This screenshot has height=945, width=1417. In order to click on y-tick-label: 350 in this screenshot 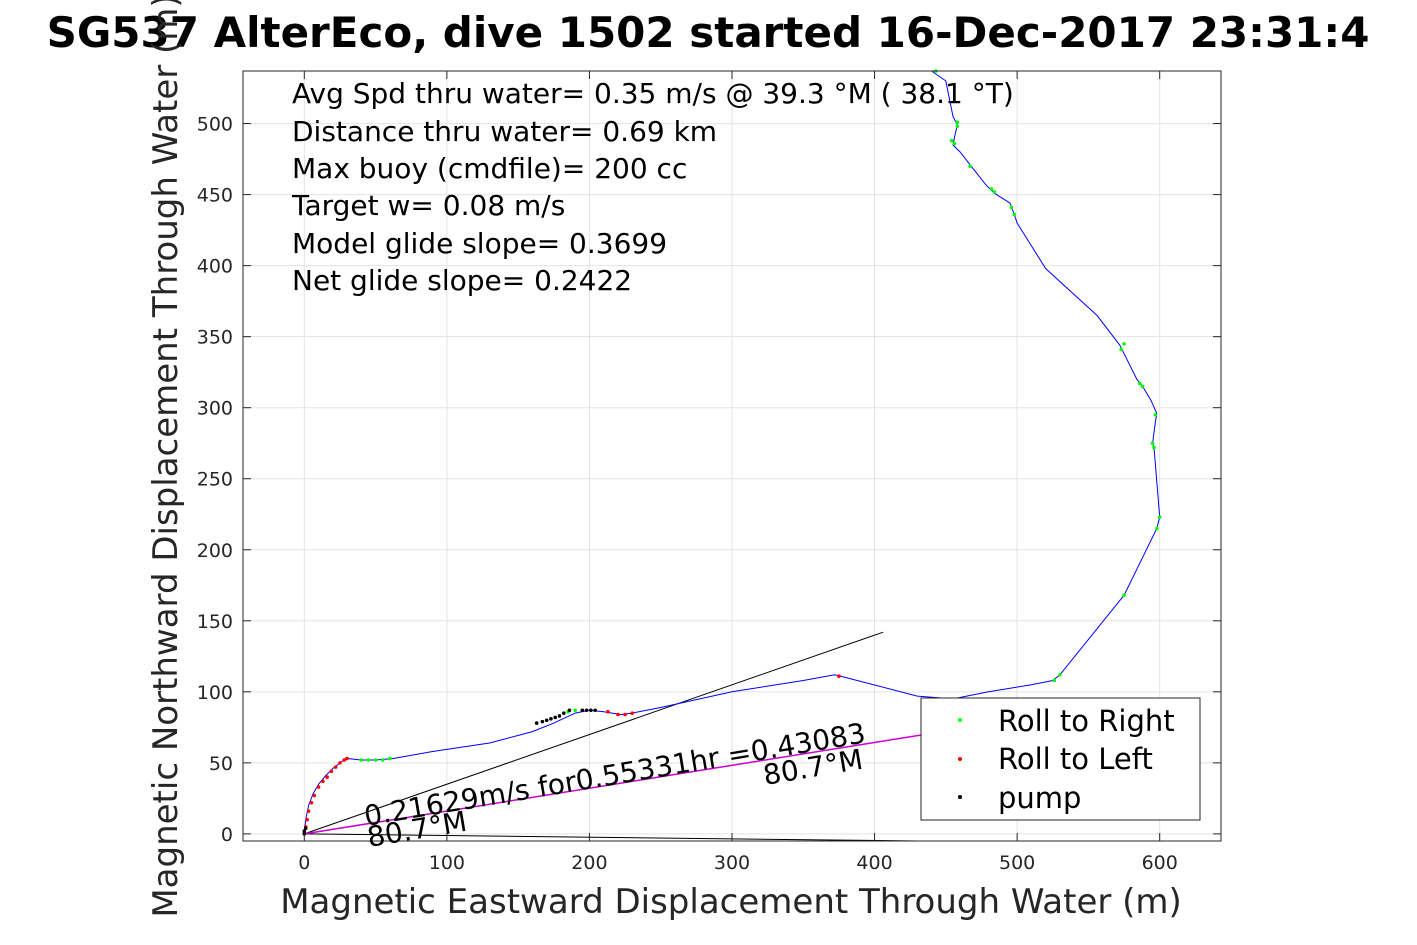, I will do `click(215, 338)`.